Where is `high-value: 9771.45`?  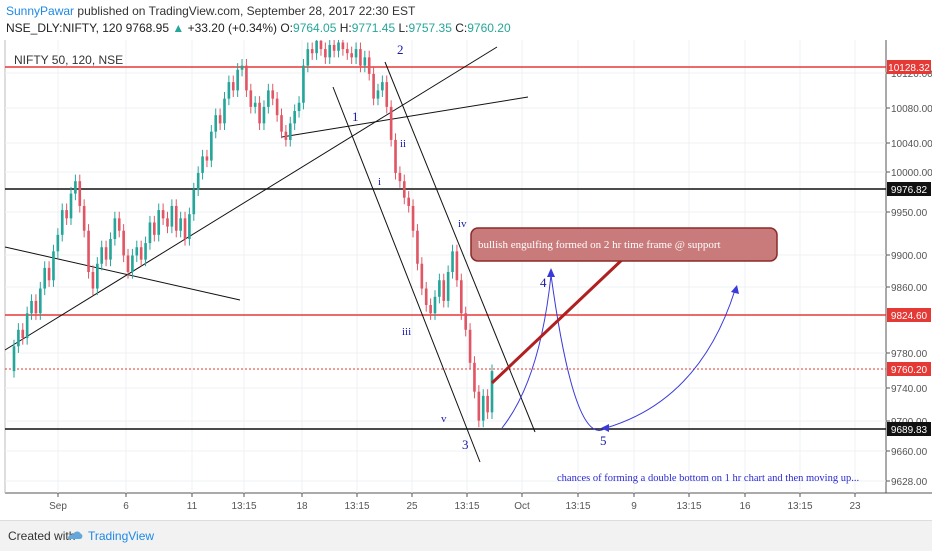 high-value: 9771.45 is located at coordinates (373, 28).